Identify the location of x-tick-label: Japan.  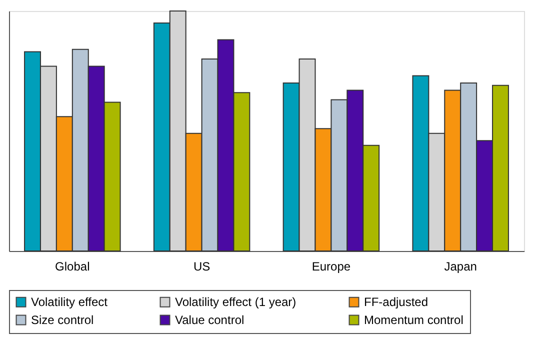
(460, 267).